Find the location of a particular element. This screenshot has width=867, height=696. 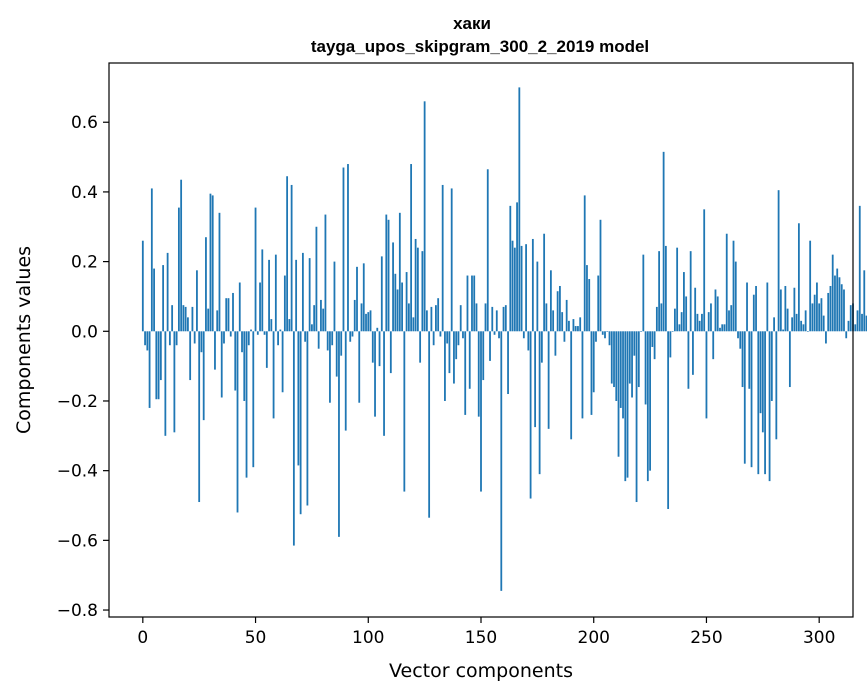

x-tick-label: 150 is located at coordinates (481, 638).